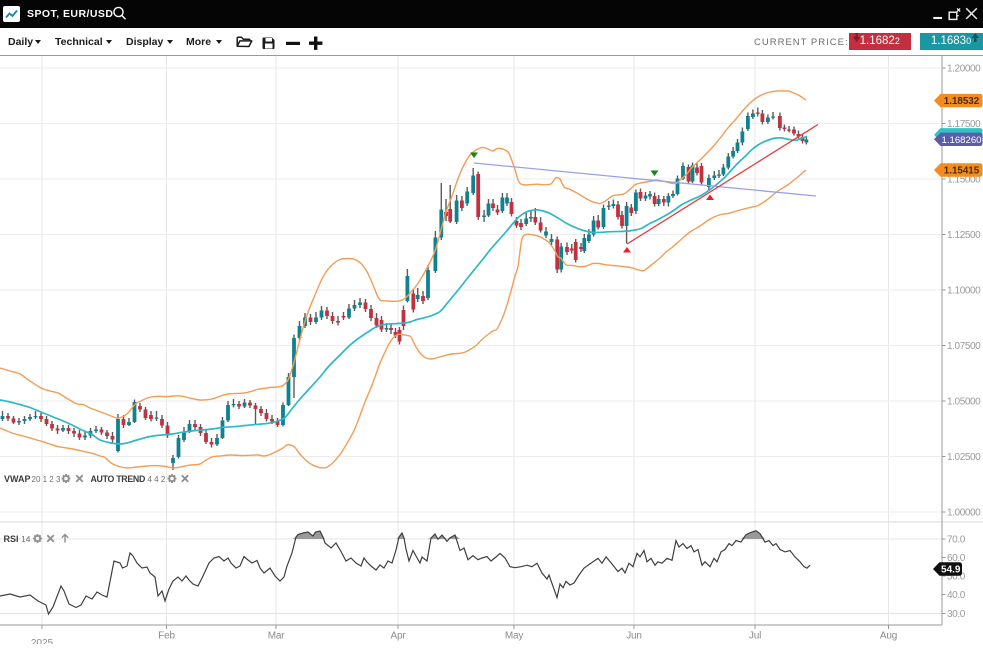 The height and width of the screenshot is (649, 983). I want to click on svg-text: 4 4 2, so click(157, 479).